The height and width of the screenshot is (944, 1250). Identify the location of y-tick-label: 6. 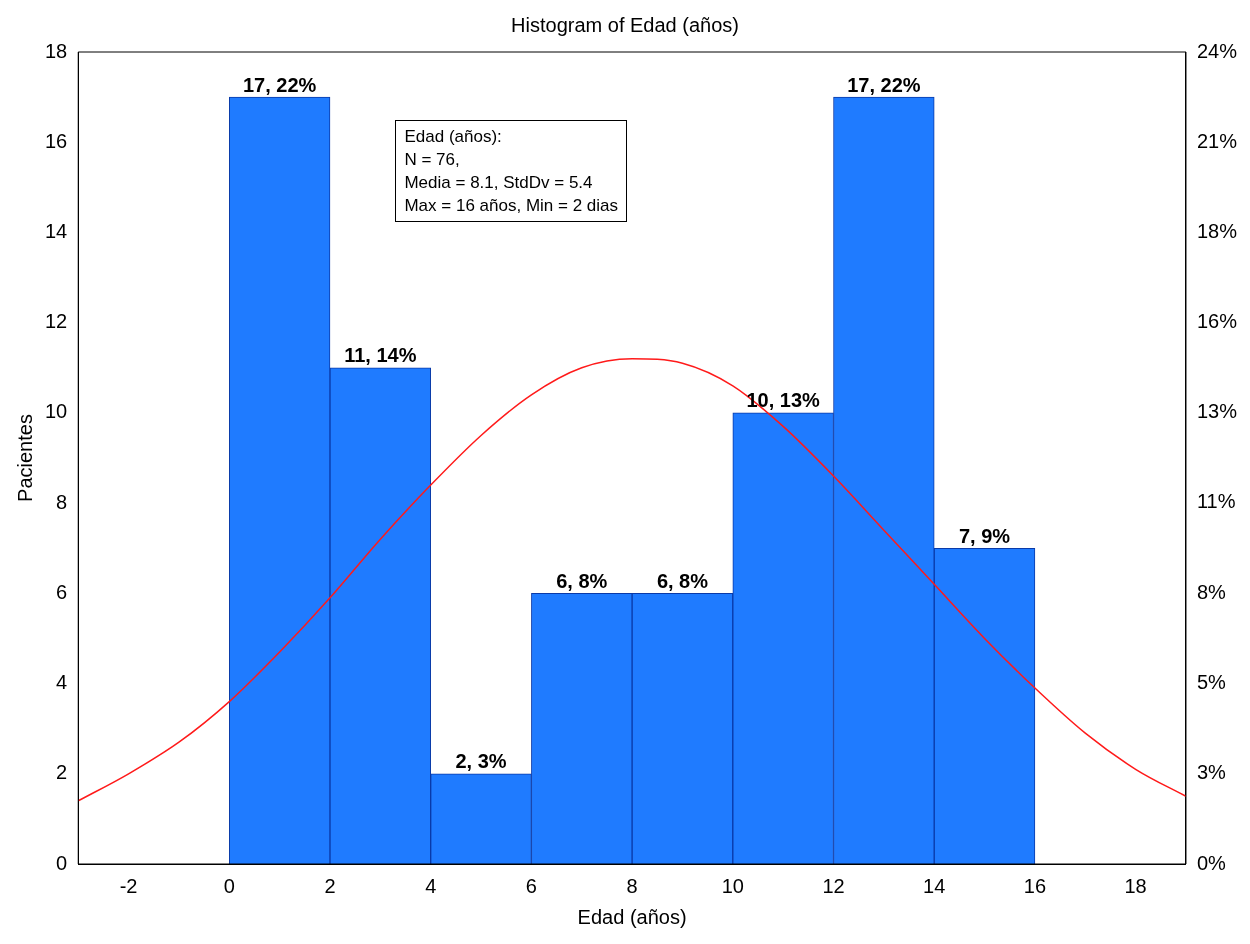
(62, 591).